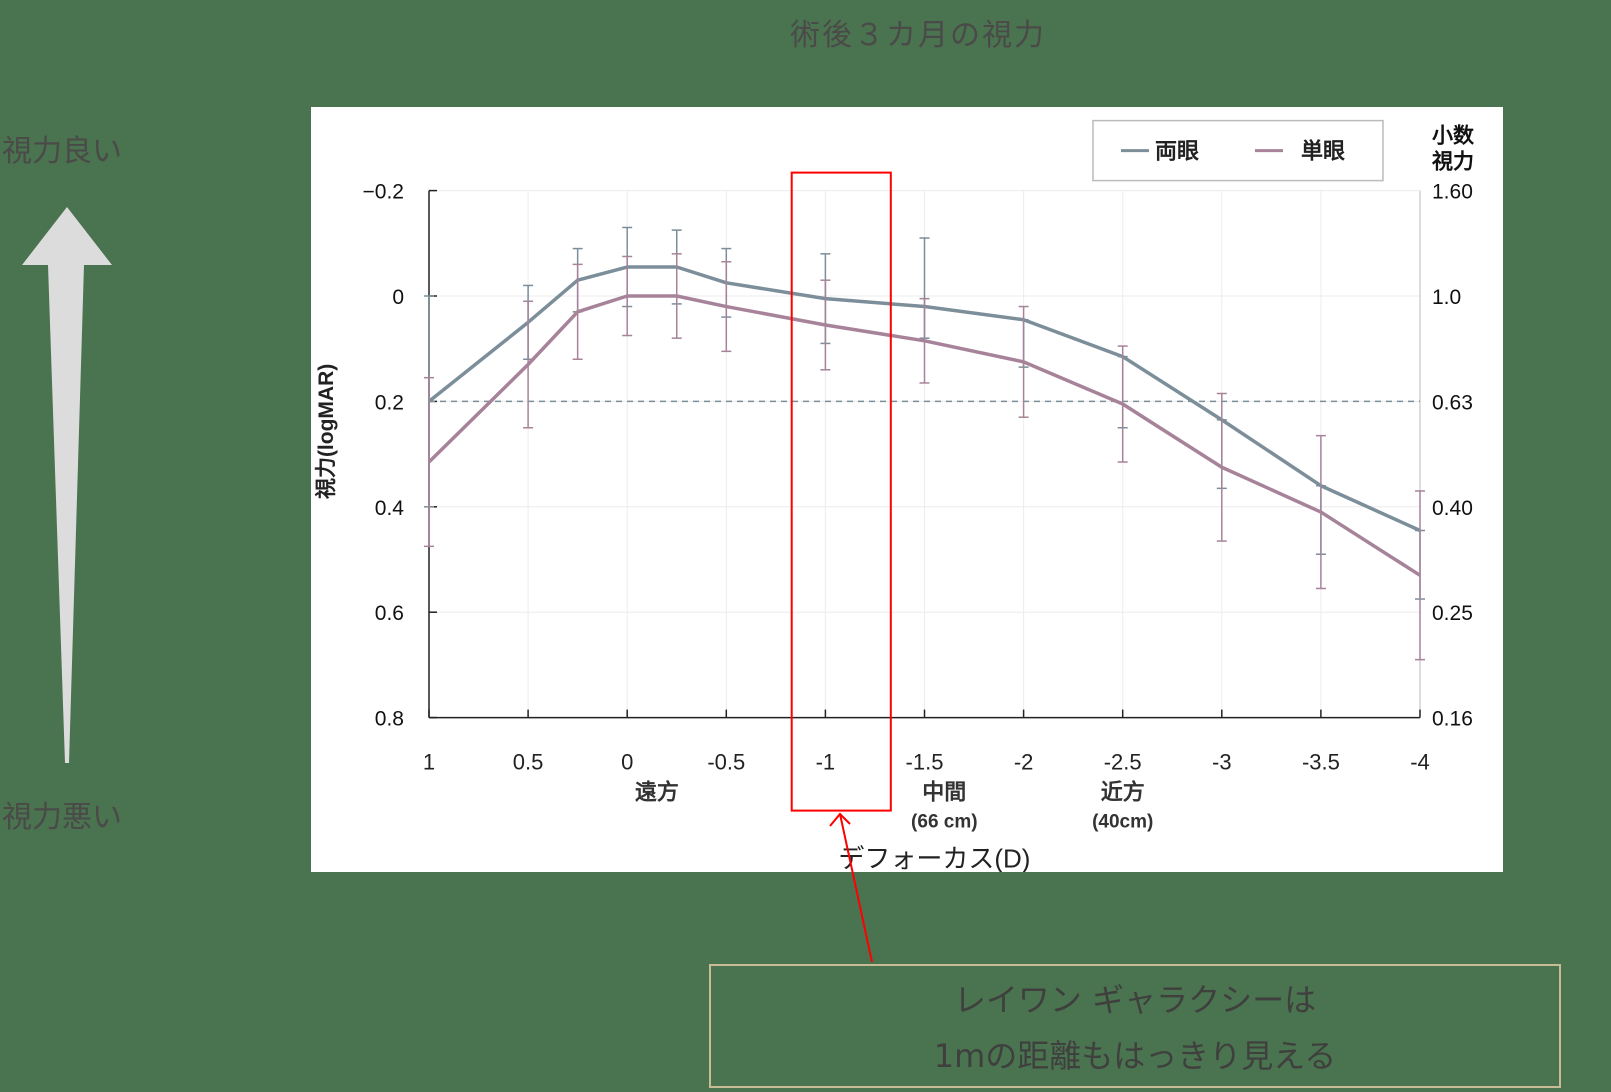 This screenshot has width=1611, height=1092. I want to click on x-annotation: (66 cm), so click(944, 822).